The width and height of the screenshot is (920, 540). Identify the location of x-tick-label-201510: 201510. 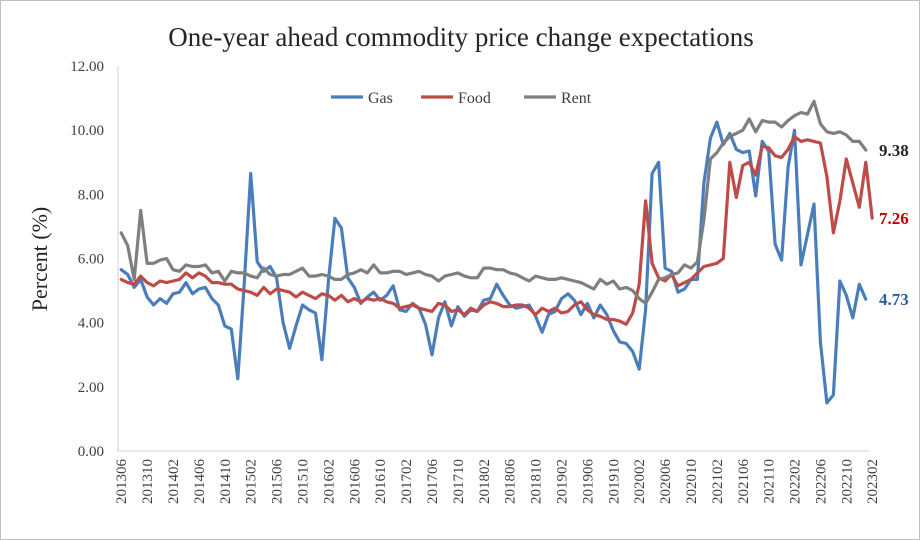
(304, 481).